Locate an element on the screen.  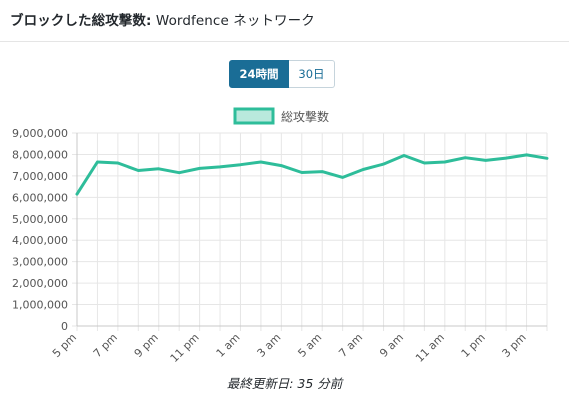
x-tick-label: 9 pm is located at coordinates (146, 345).